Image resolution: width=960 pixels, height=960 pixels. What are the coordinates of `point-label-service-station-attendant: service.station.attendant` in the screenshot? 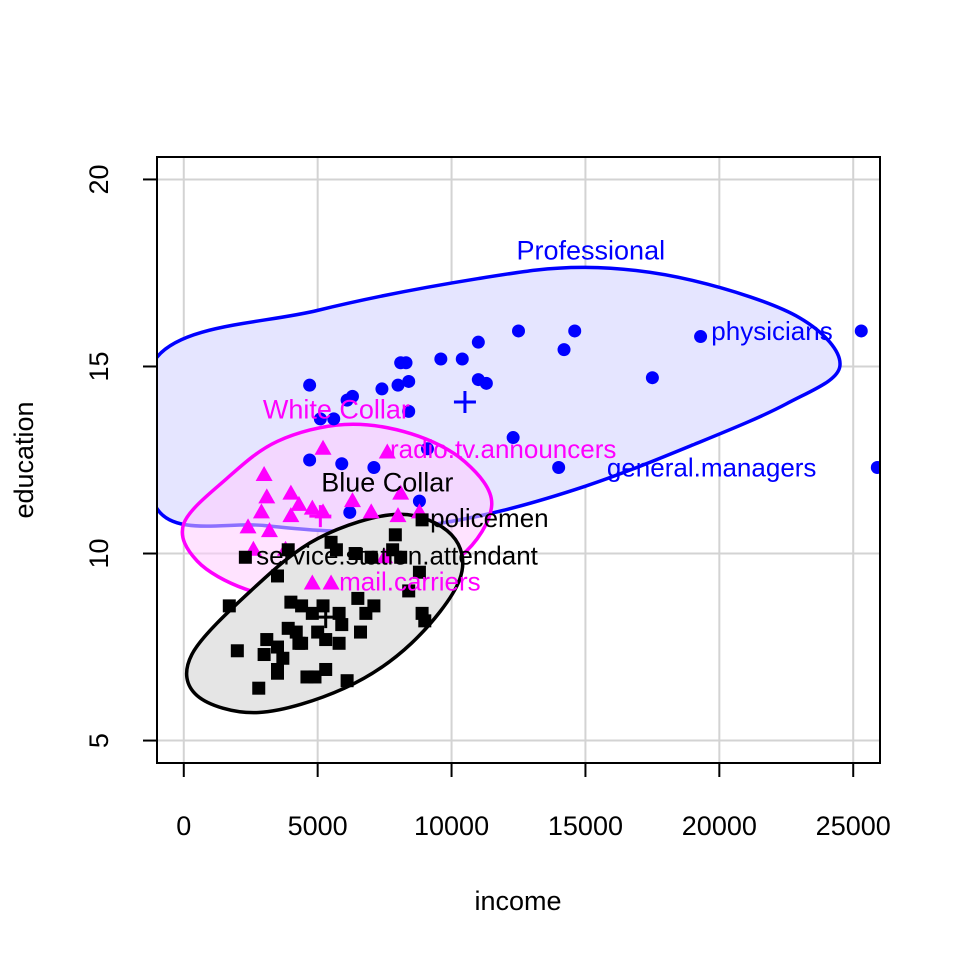 It's located at (397, 555).